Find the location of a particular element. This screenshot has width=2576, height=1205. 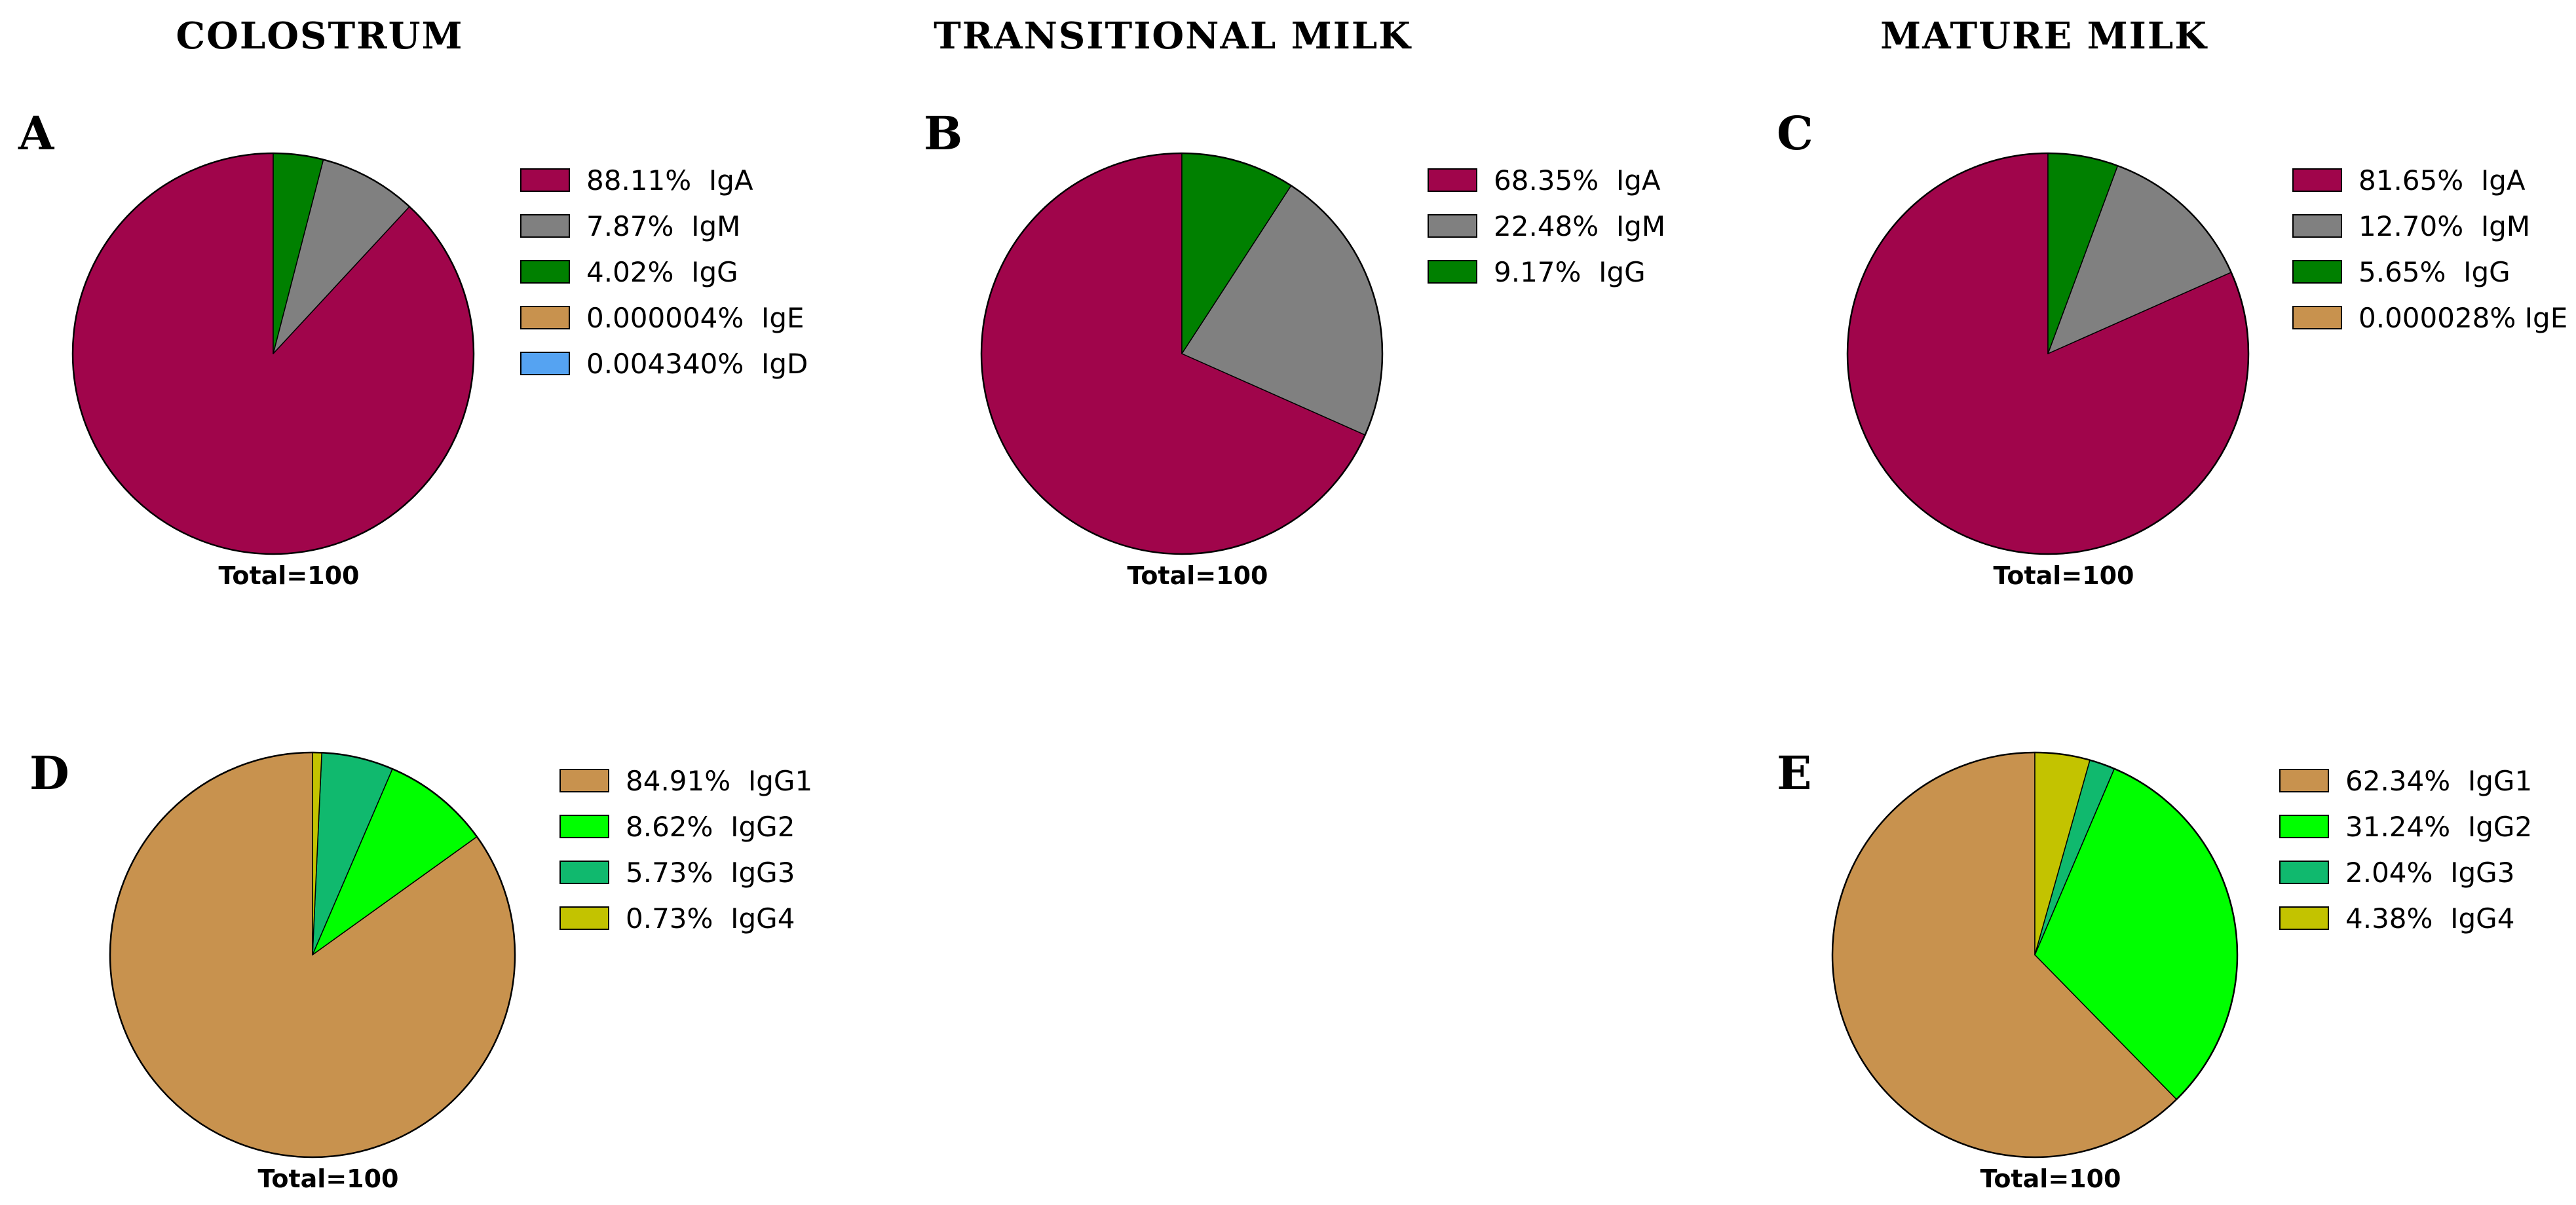

legend-label-c-igg: 5.65% IgG is located at coordinates (2434, 272).